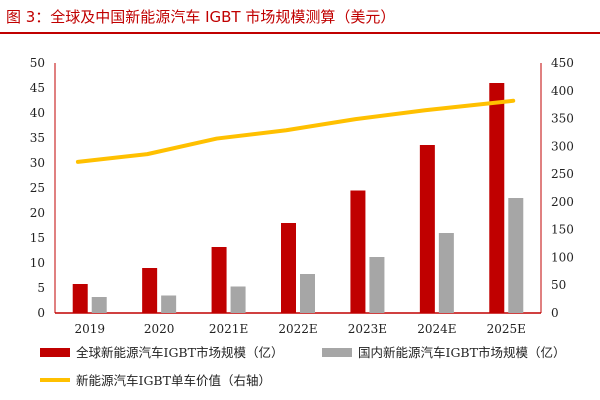  Describe the element at coordinates (37, 138) in the screenshot. I see `left-tick-label: 35` at that location.